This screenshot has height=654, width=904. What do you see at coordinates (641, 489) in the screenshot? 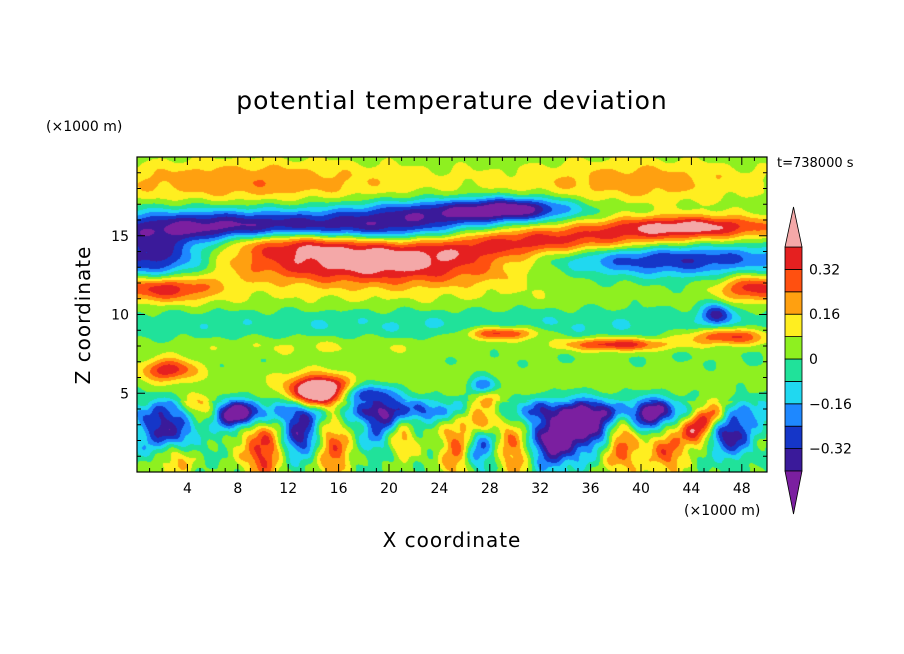
I see `x-tick-label: 40` at bounding box center [641, 489].